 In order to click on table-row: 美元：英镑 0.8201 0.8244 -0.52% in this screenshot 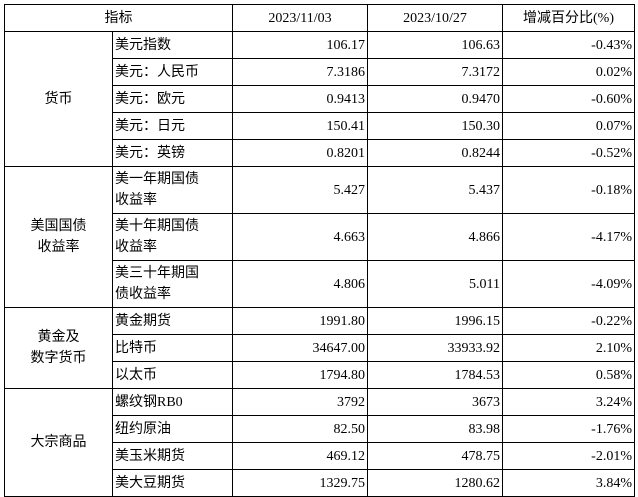, I will do `click(320, 153)`.